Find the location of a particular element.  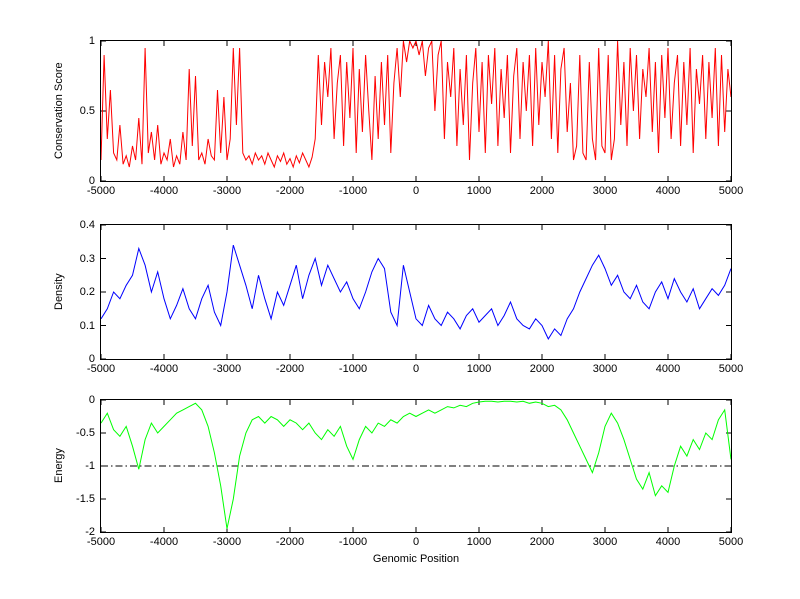

x-axis-label: Genomic Position is located at coordinates (416, 559).